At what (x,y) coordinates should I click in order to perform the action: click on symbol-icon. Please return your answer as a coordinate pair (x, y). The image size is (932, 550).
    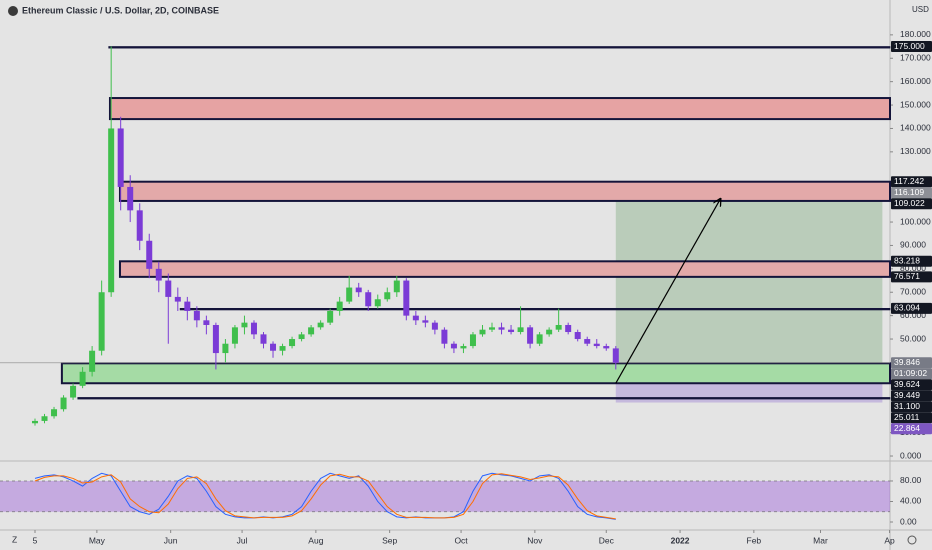
    Looking at the image, I should click on (13, 11).